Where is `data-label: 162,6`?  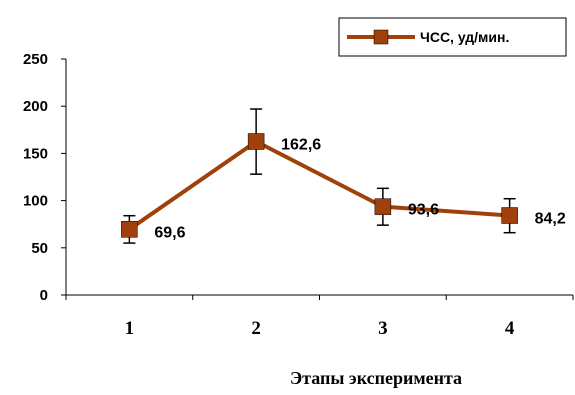
data-label: 162,6 is located at coordinates (301, 145).